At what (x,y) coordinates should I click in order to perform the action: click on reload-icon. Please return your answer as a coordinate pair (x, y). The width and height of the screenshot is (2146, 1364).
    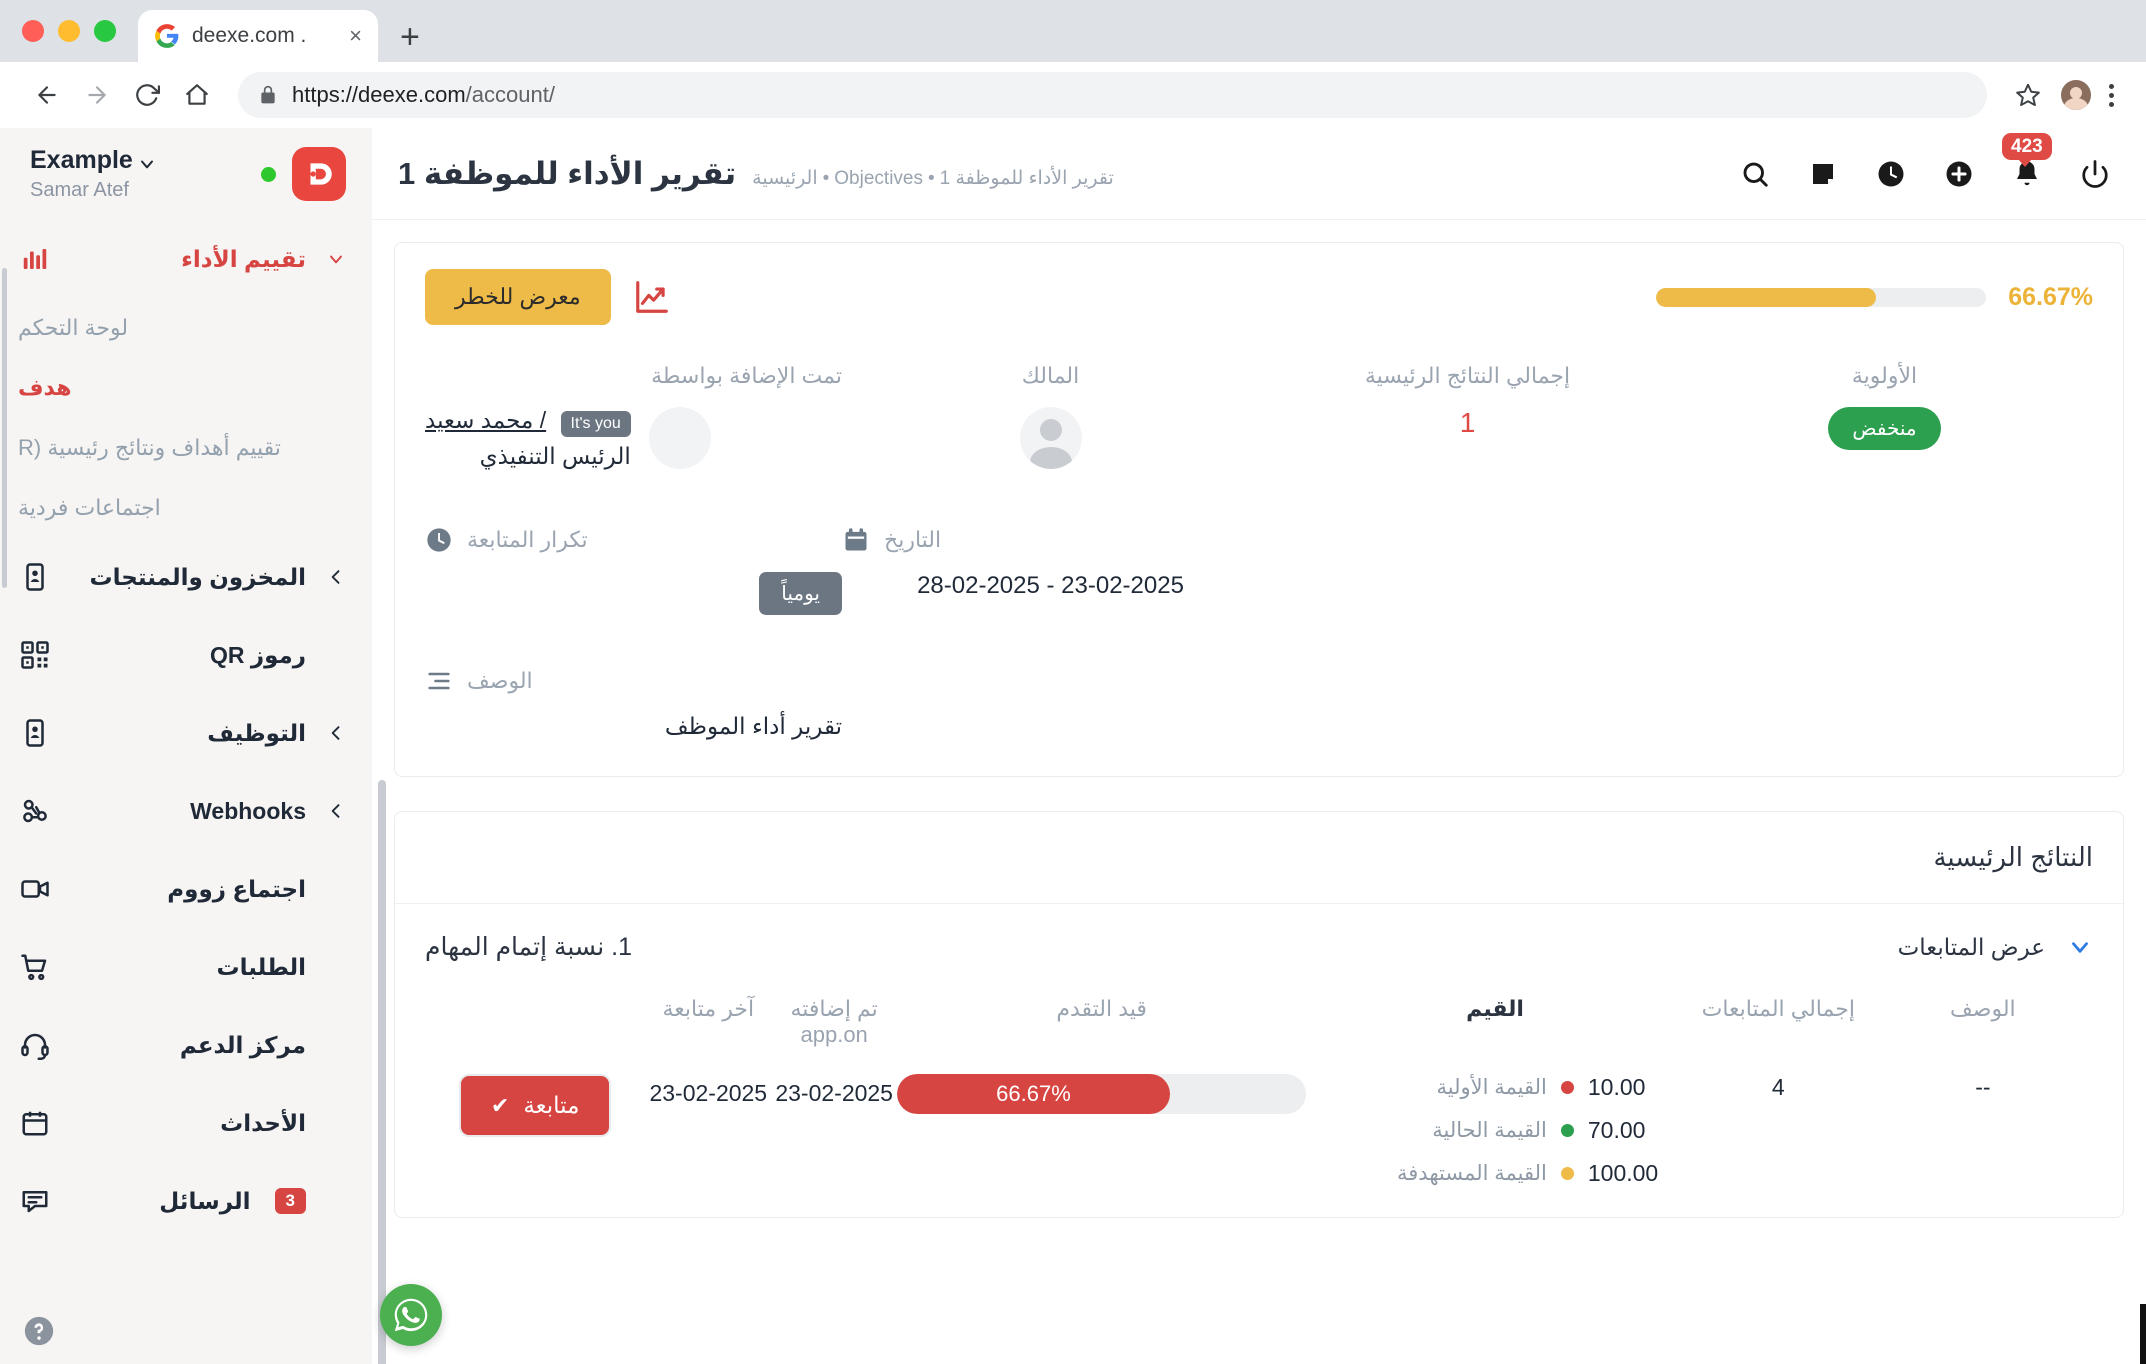
    Looking at the image, I should click on (147, 95).